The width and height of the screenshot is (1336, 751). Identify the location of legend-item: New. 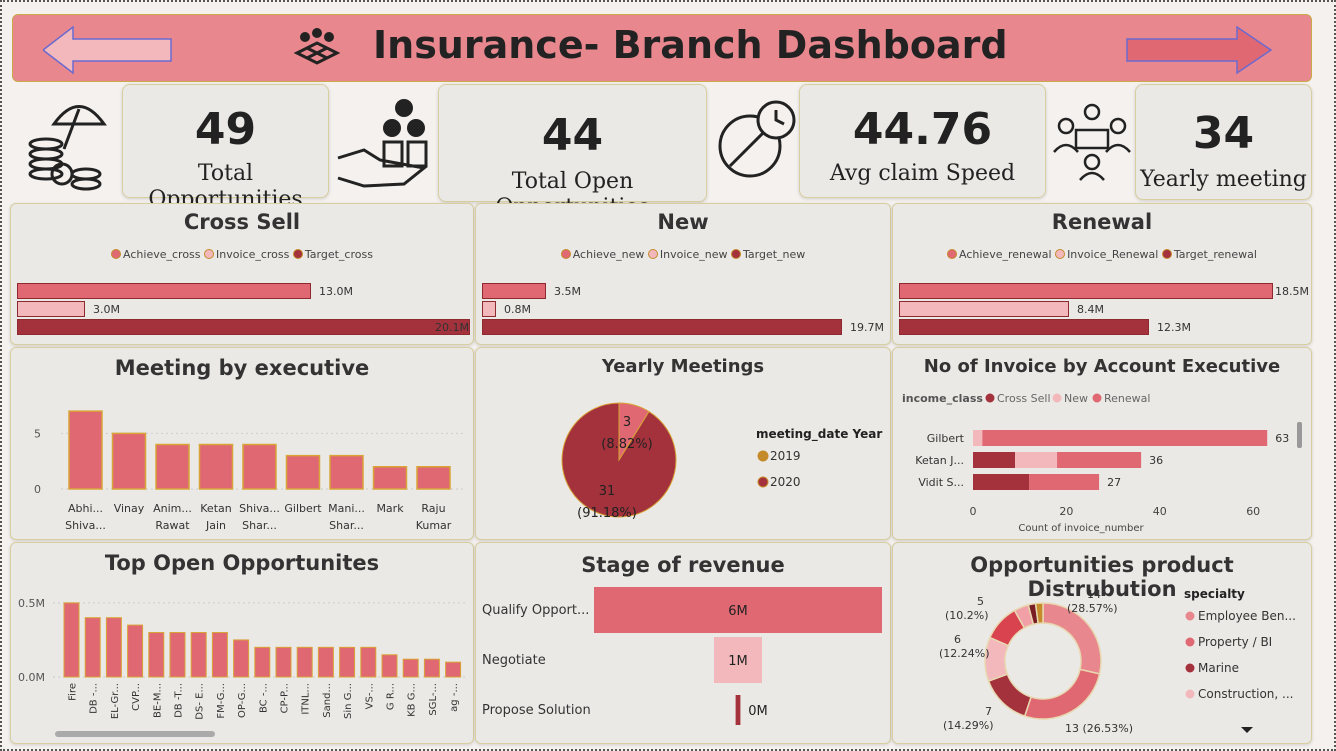
(1076, 398).